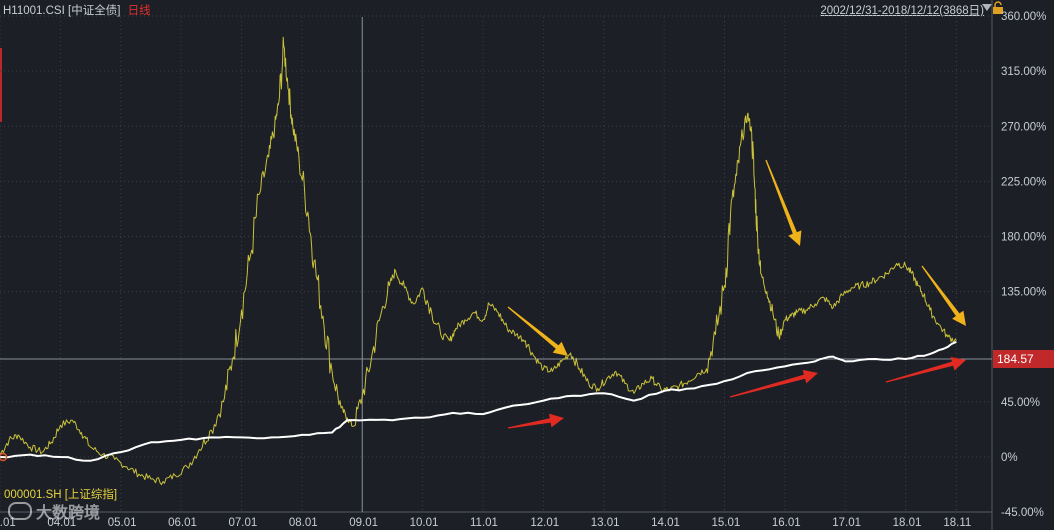 Image resolution: width=1054 pixels, height=530 pixels. What do you see at coordinates (484, 523) in the screenshot?
I see `x-tick-label: 11.01` at bounding box center [484, 523].